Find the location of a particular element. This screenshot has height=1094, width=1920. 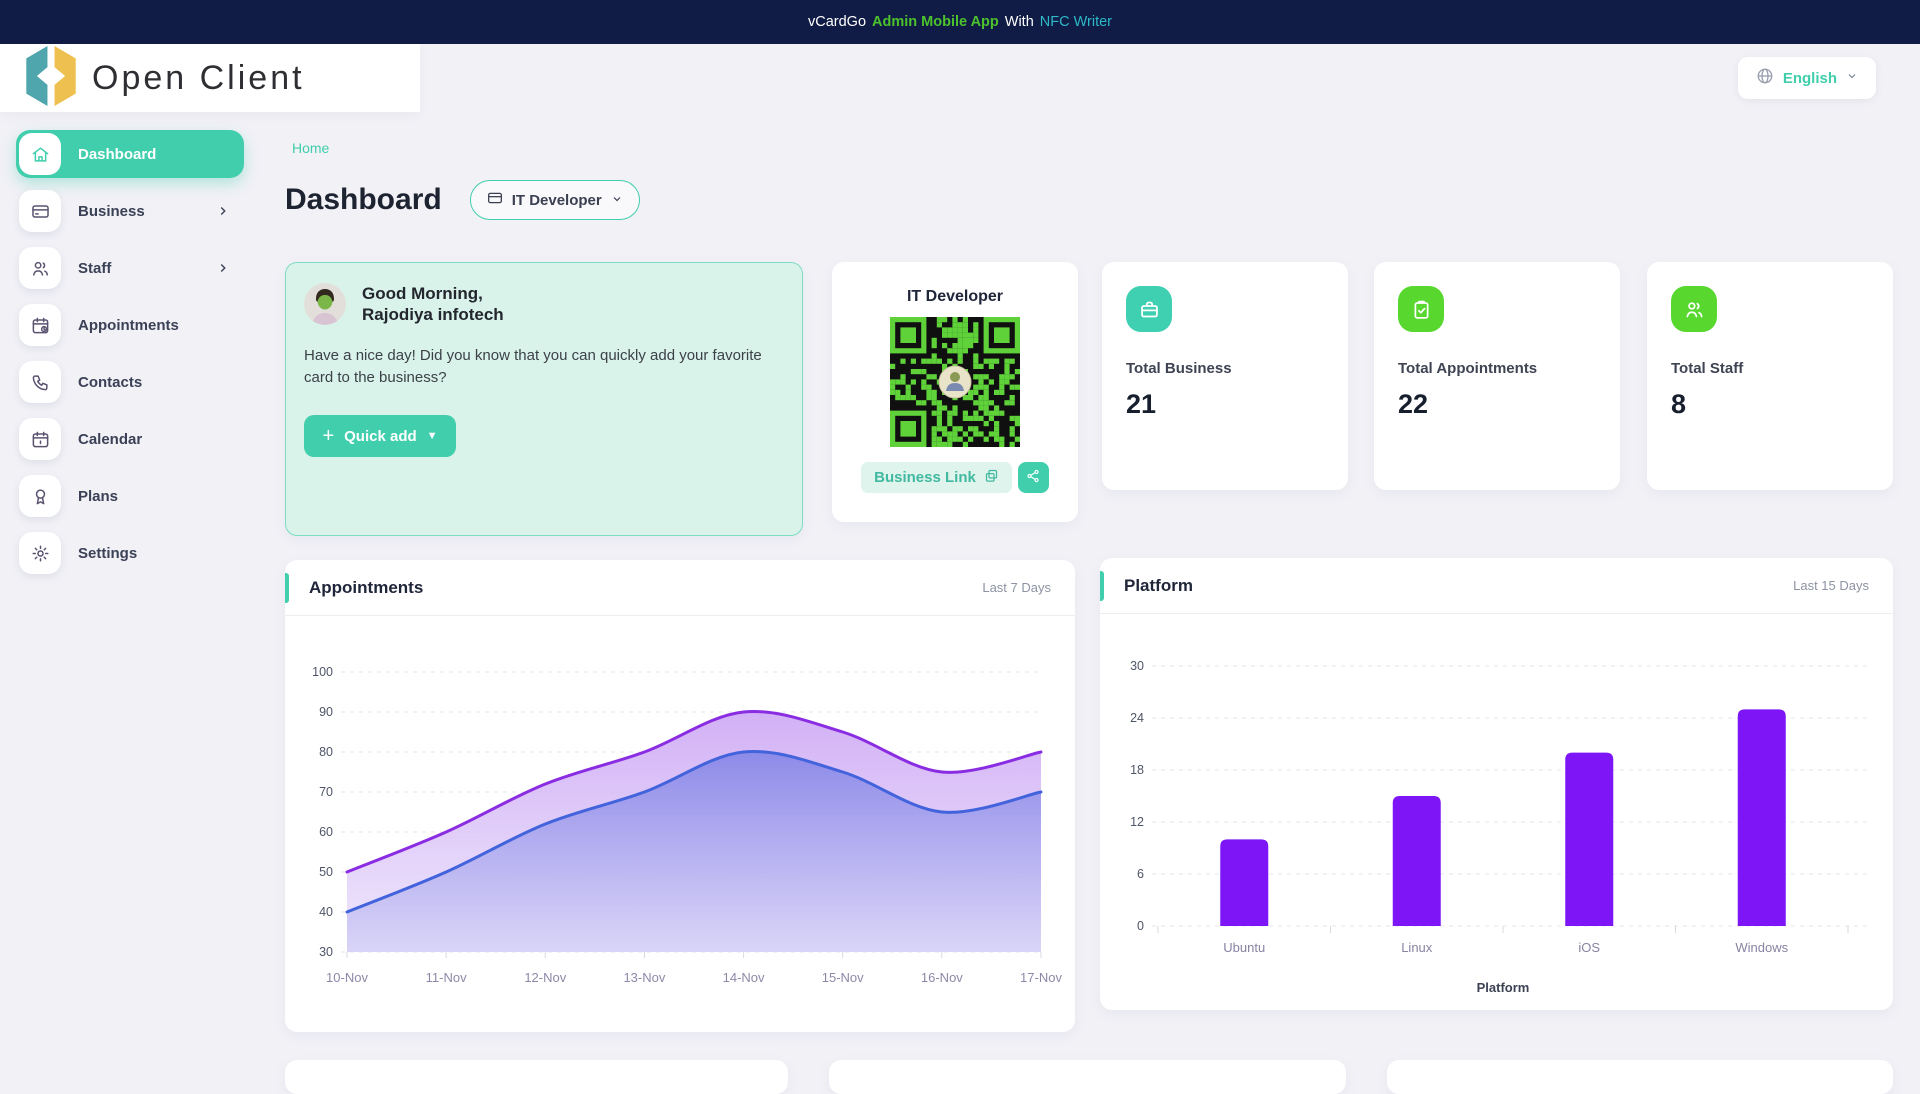

sidebar-item-business: Business is located at coordinates (130, 211).